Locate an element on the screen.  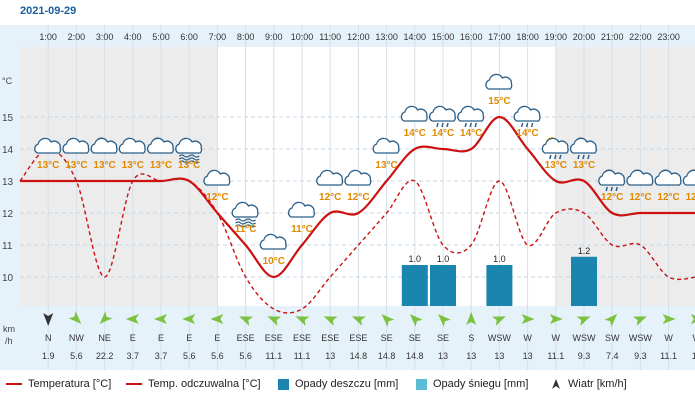
fog-icon is located at coordinates (189, 150).